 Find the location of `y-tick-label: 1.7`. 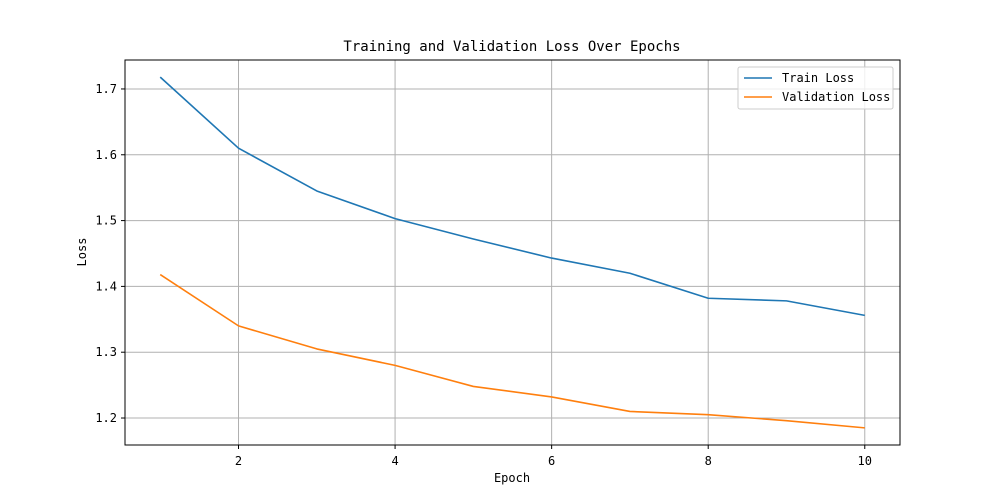

y-tick-label: 1.7 is located at coordinates (106, 89).